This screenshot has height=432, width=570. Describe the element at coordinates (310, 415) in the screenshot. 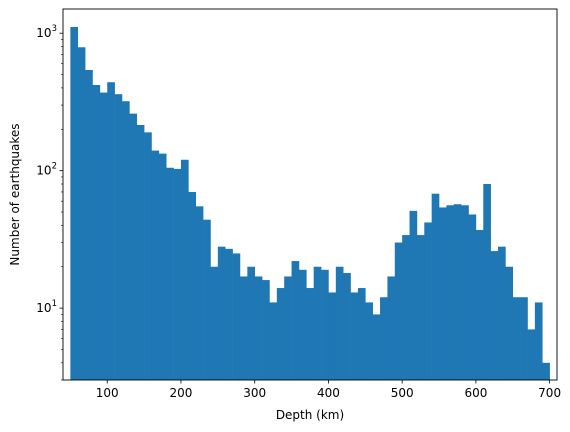

I see `x-axis-label: Depth (km)` at that location.